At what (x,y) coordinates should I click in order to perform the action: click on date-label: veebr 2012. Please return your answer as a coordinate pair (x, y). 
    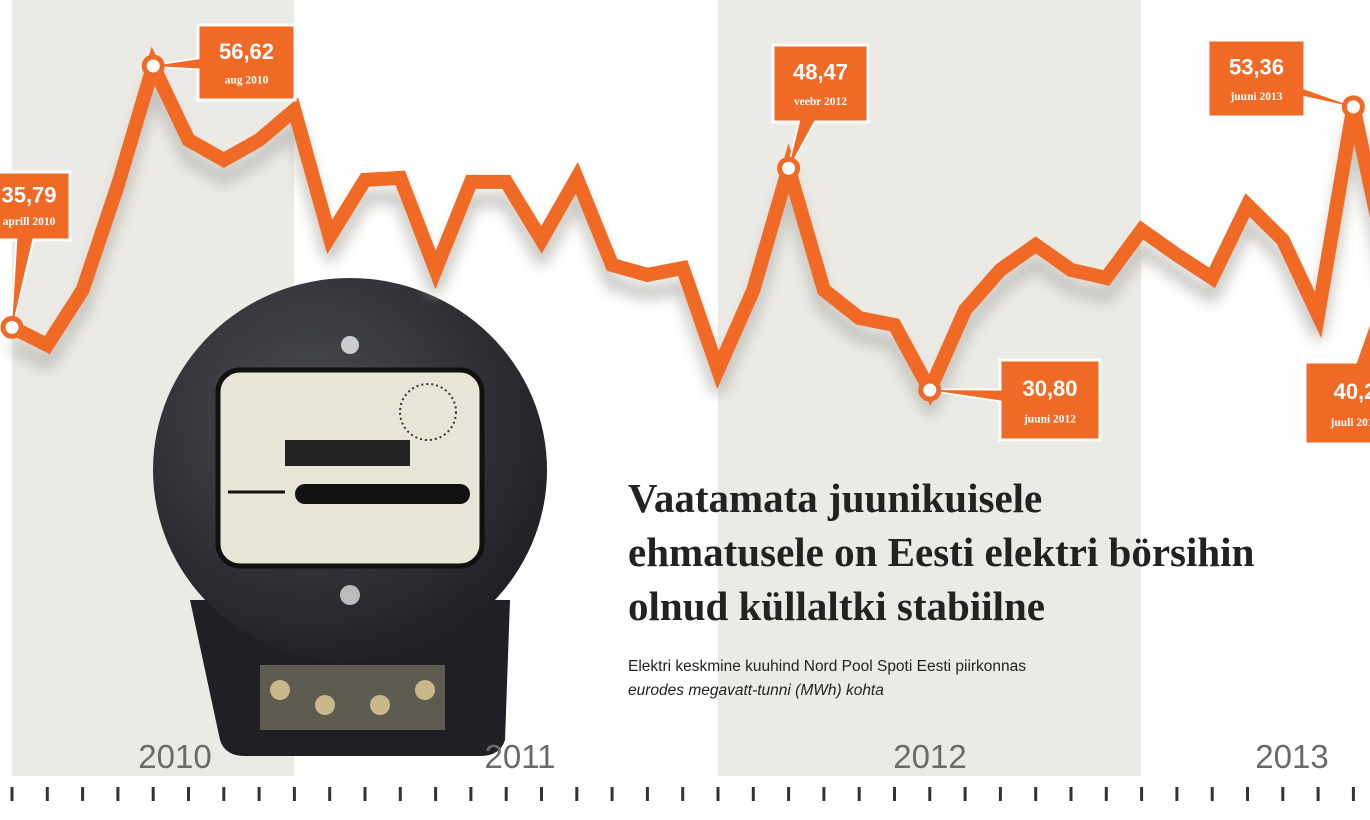
    Looking at the image, I should click on (820, 102).